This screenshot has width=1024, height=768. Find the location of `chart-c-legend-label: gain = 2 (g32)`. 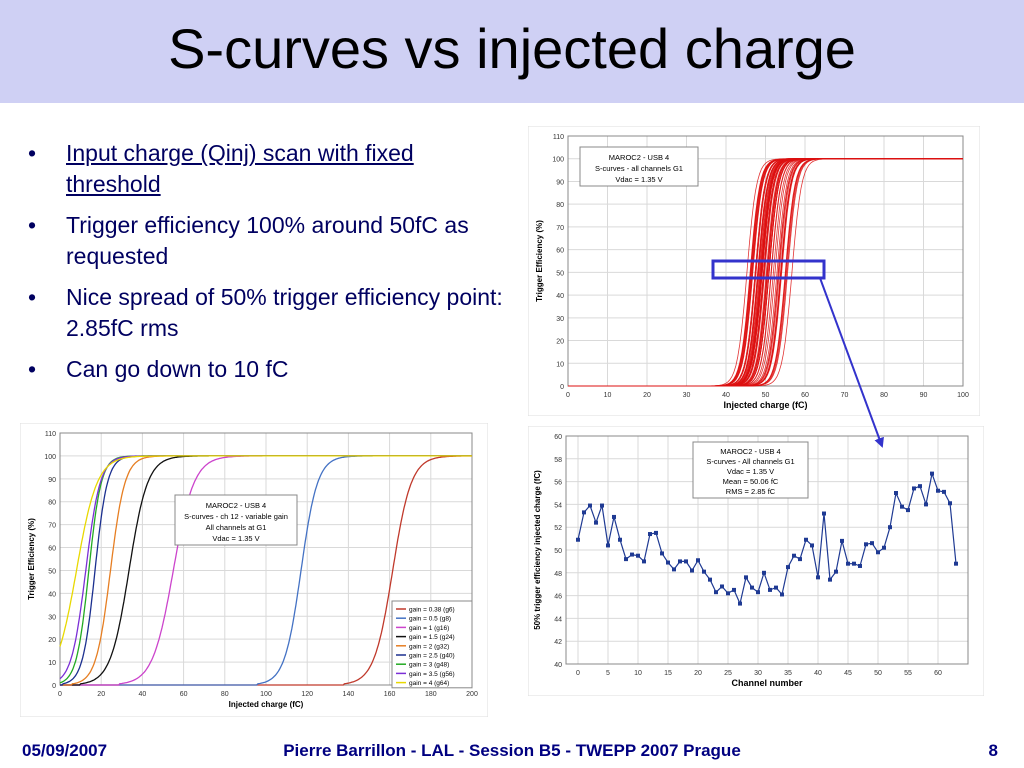

chart-c-legend-label: gain = 2 (g32) is located at coordinates (429, 646).